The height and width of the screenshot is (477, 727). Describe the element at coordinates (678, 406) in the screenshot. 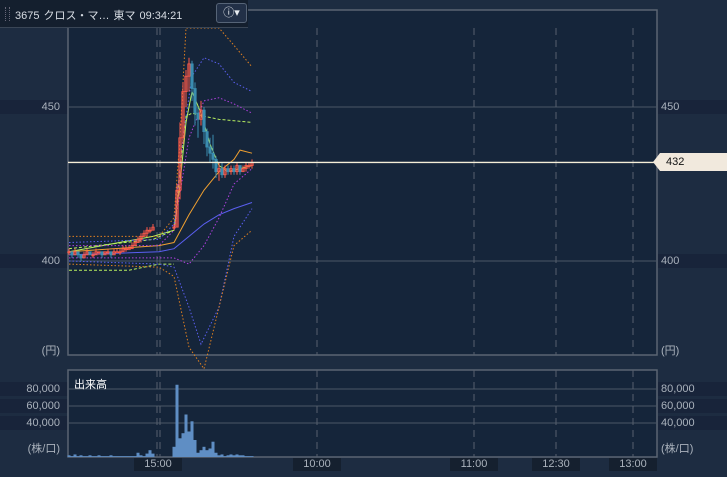

I see `volume-tick-right: 60,000` at that location.